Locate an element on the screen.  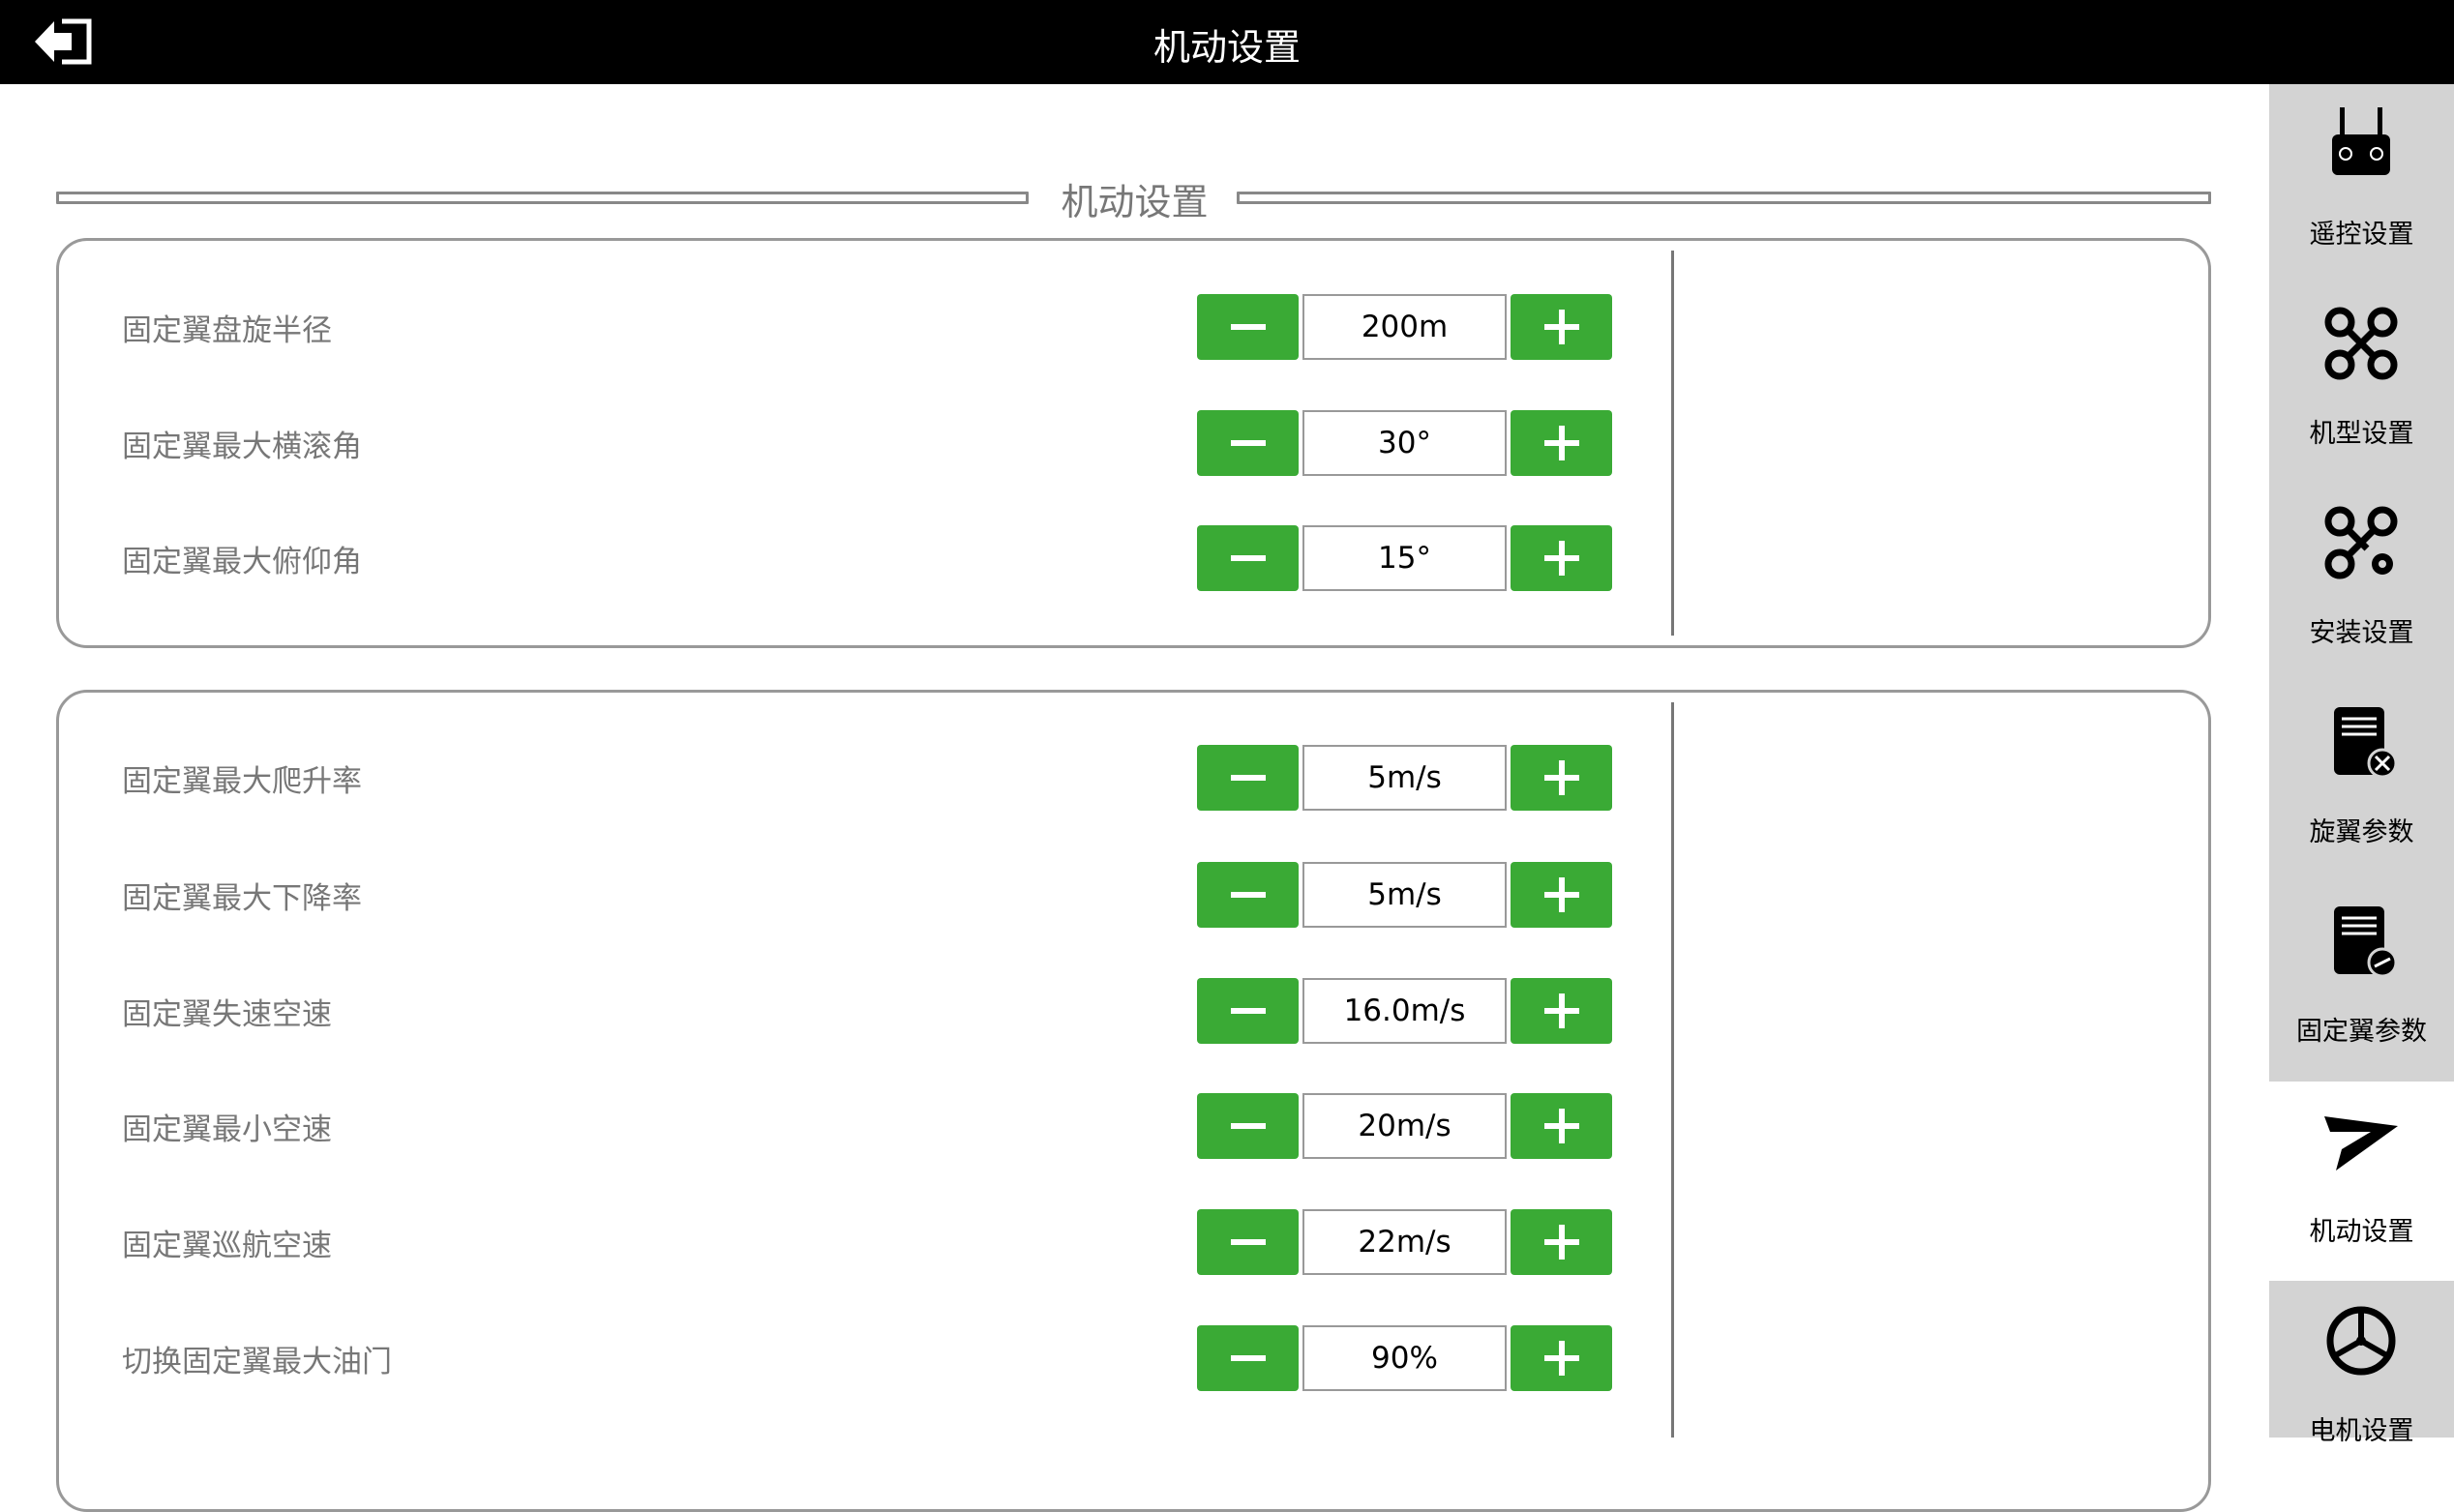
setting-label: 固定翼盘旋半径 is located at coordinates (227, 330).